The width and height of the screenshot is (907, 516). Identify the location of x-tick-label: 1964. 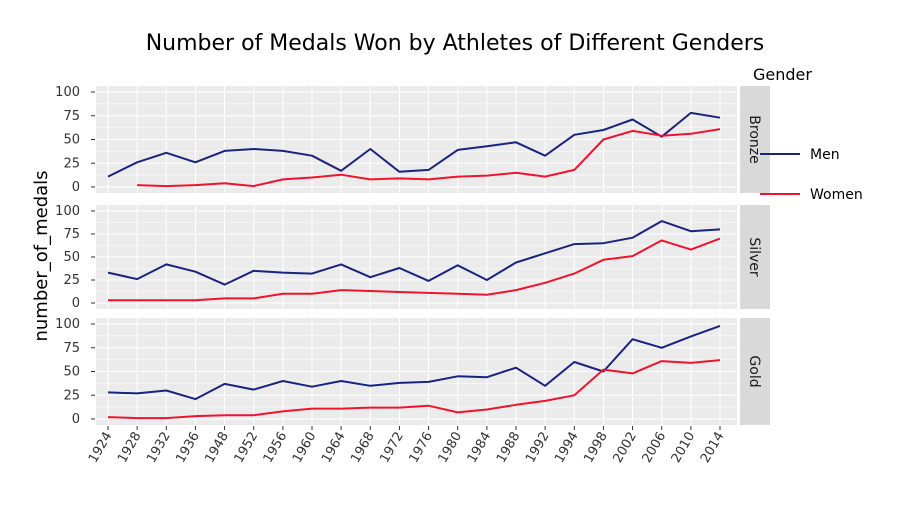
(334, 448).